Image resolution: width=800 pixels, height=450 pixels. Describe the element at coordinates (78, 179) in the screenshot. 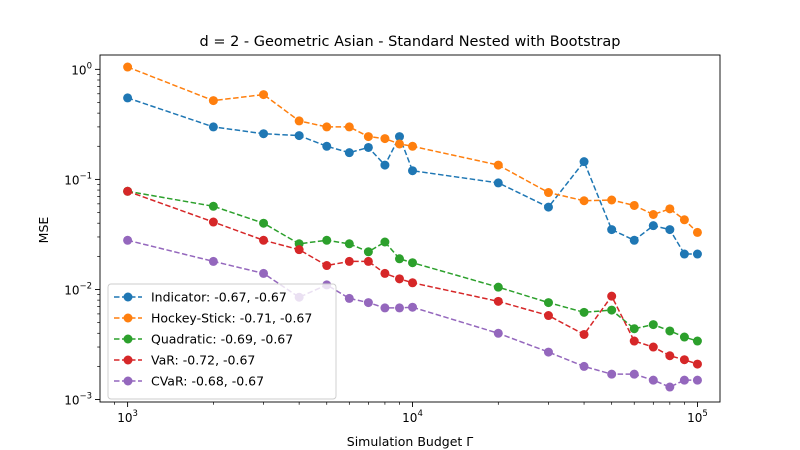

I see `y-tick-label-2: 10⁻¹` at that location.